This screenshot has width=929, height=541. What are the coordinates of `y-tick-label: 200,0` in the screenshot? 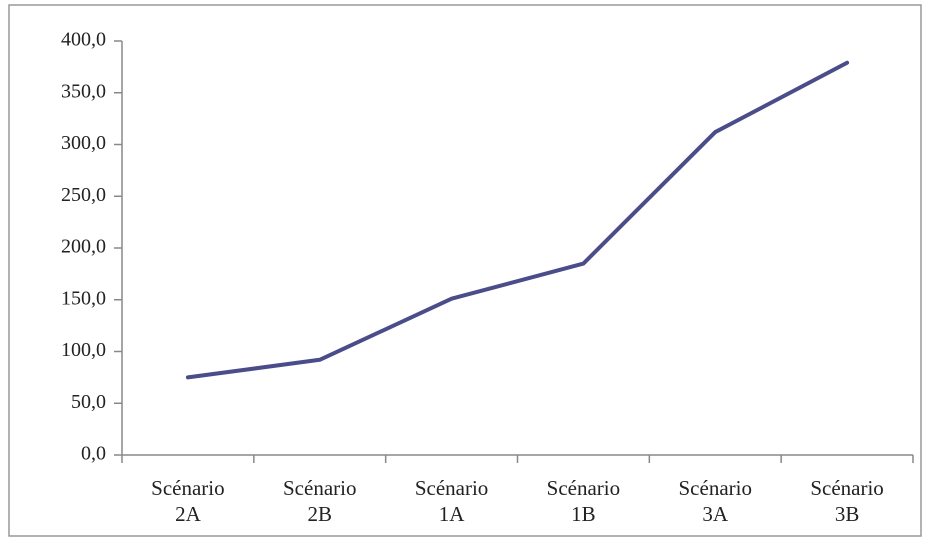 It's located at (83, 247).